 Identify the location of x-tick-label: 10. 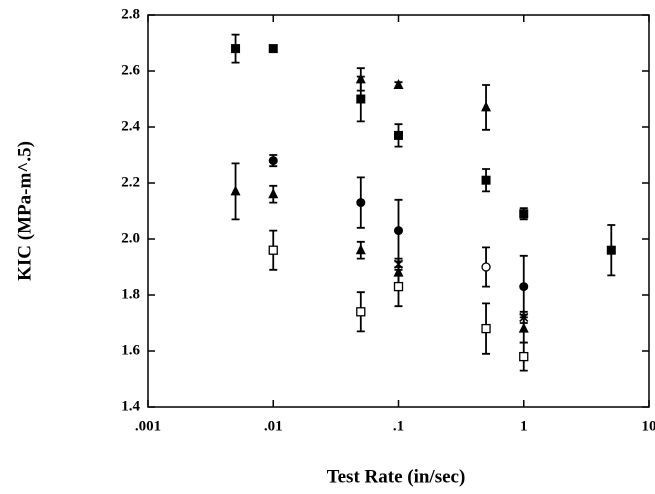
(648, 426).